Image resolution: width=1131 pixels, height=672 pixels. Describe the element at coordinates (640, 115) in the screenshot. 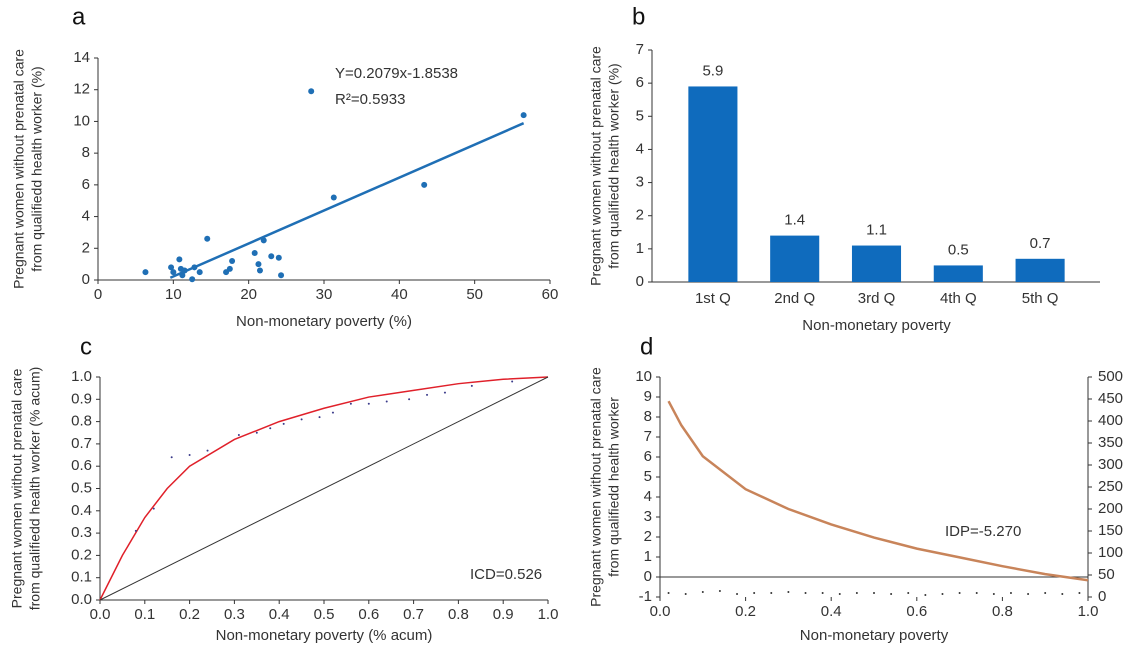

I see `y-tick-label: 5` at that location.